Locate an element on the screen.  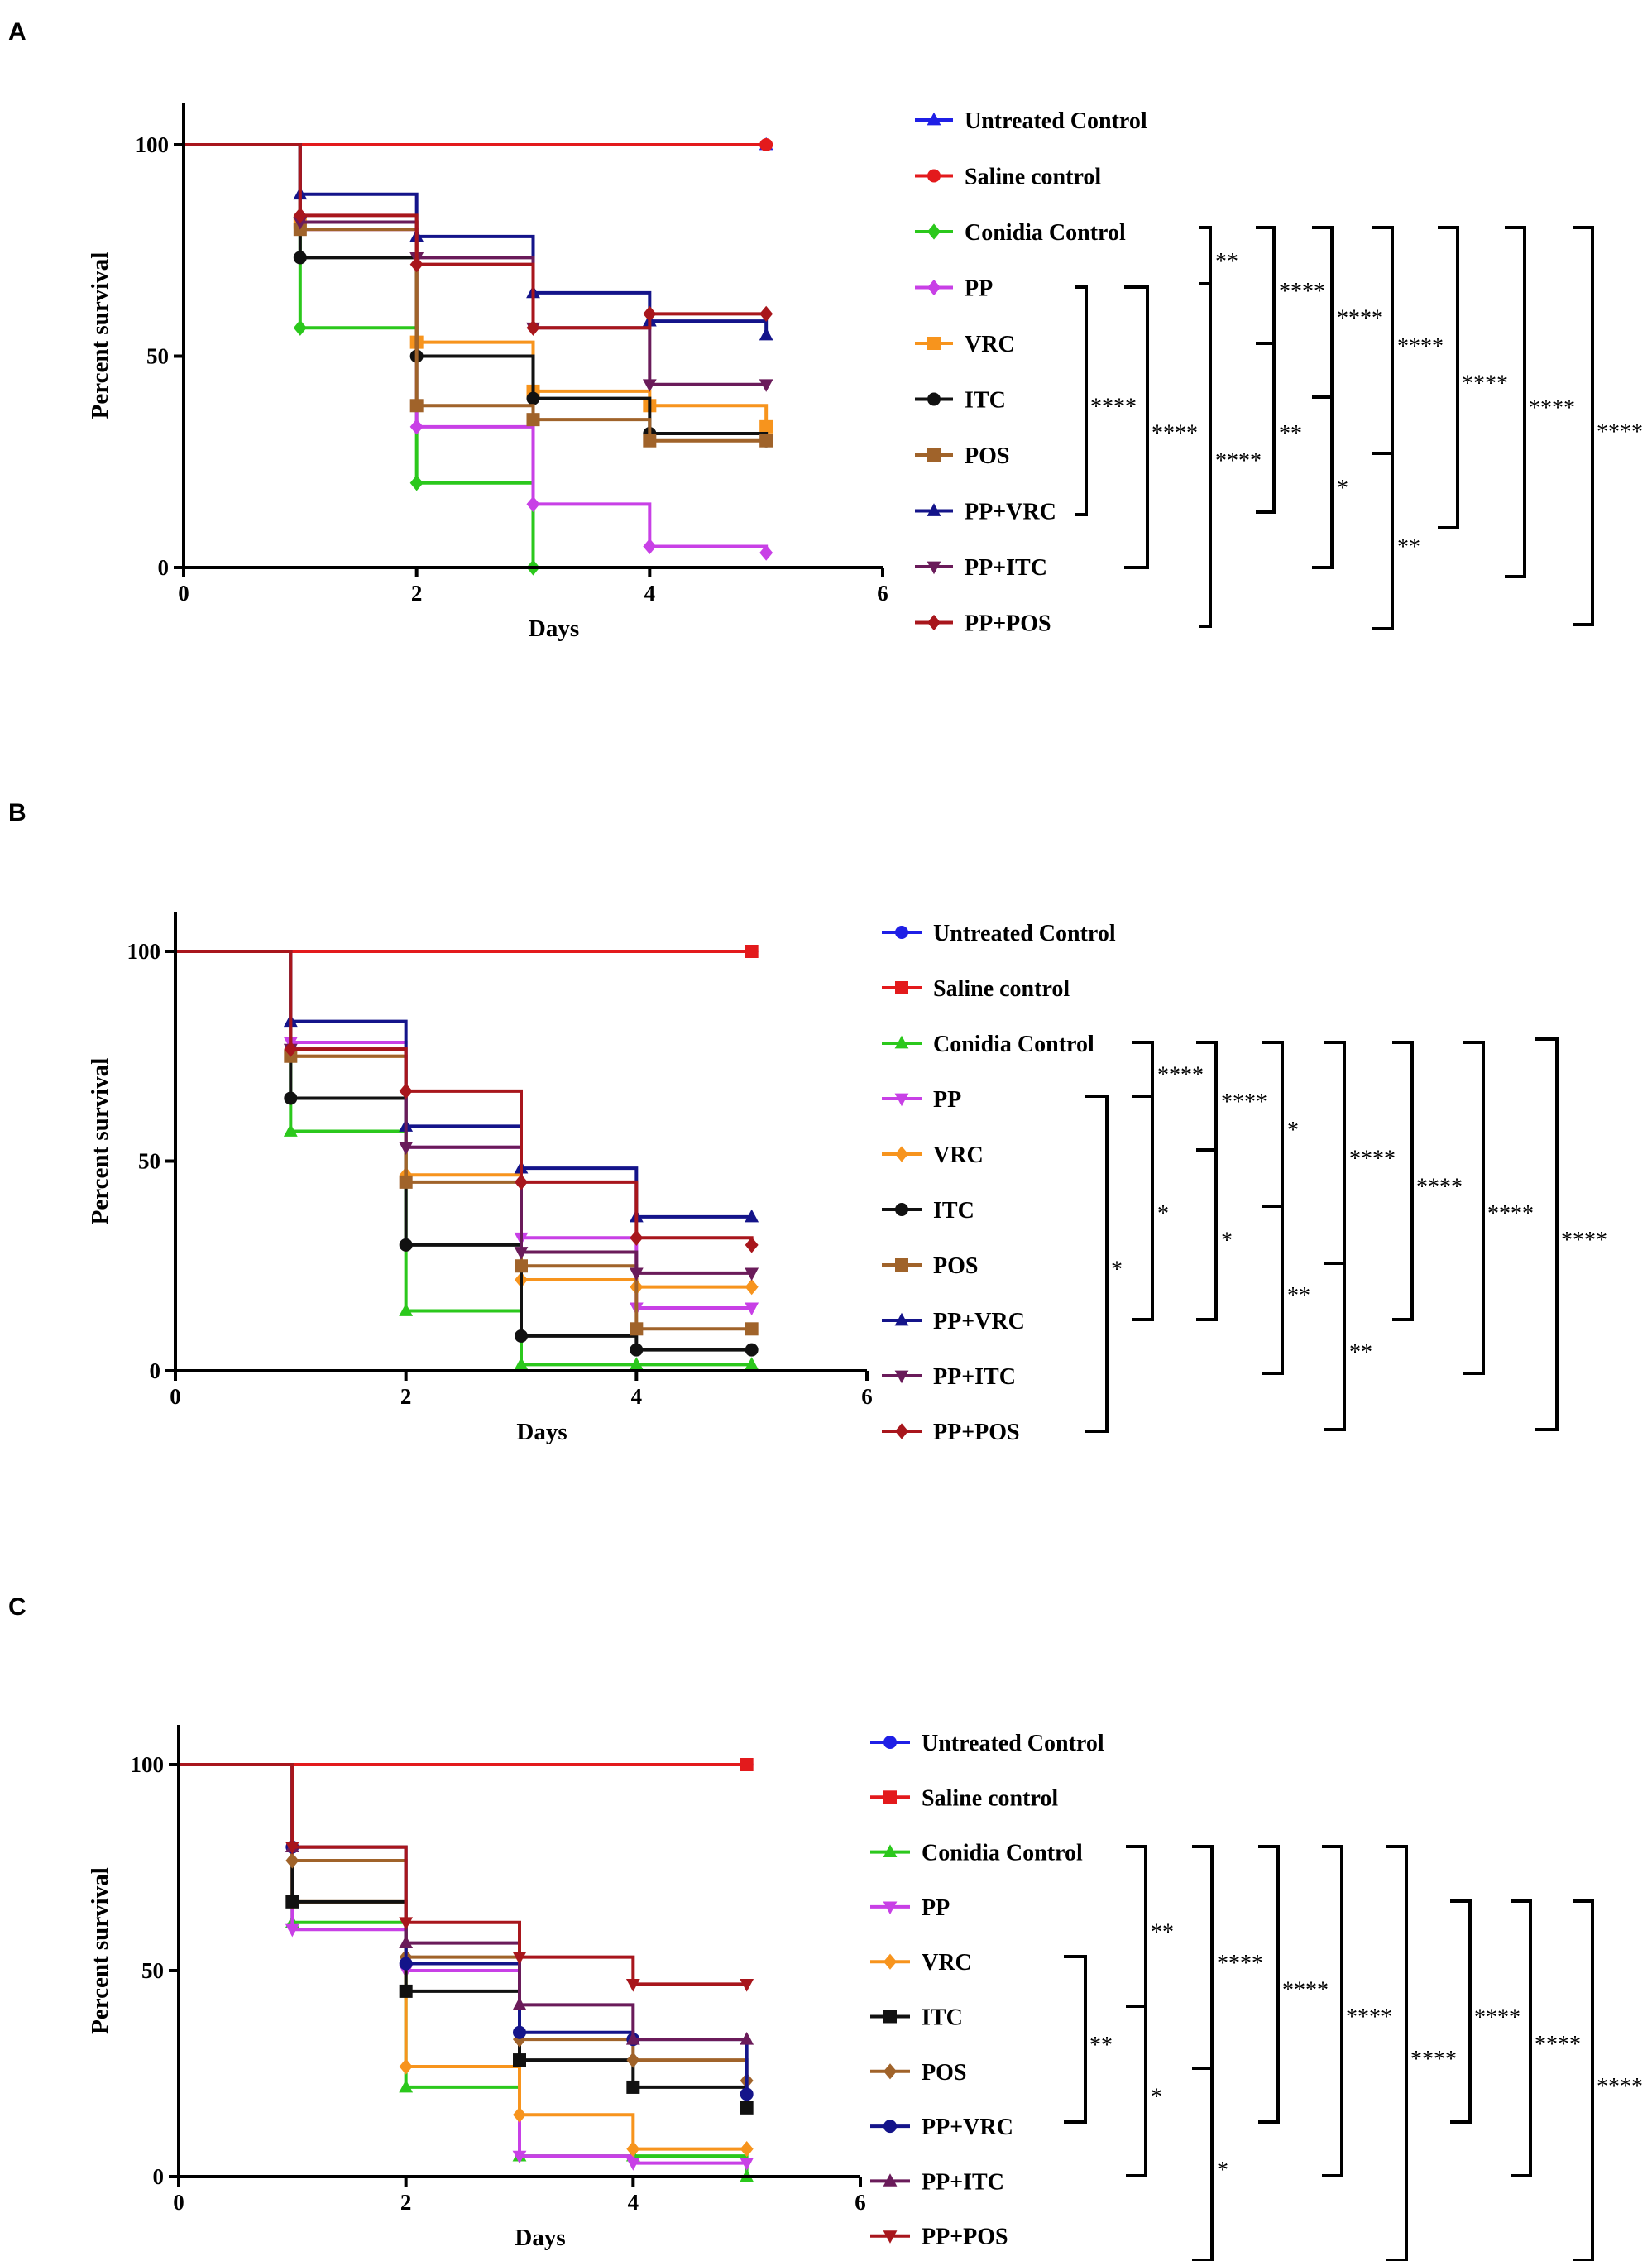
panel-b-line-conidia-control is located at coordinates (463, 1158).